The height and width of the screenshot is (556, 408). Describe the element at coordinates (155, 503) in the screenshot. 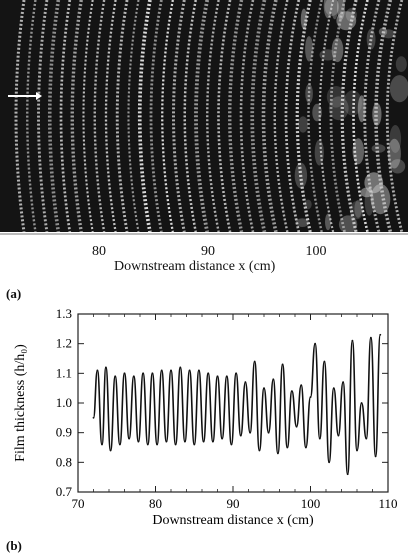

I see `x-tick-label: 80` at that location.